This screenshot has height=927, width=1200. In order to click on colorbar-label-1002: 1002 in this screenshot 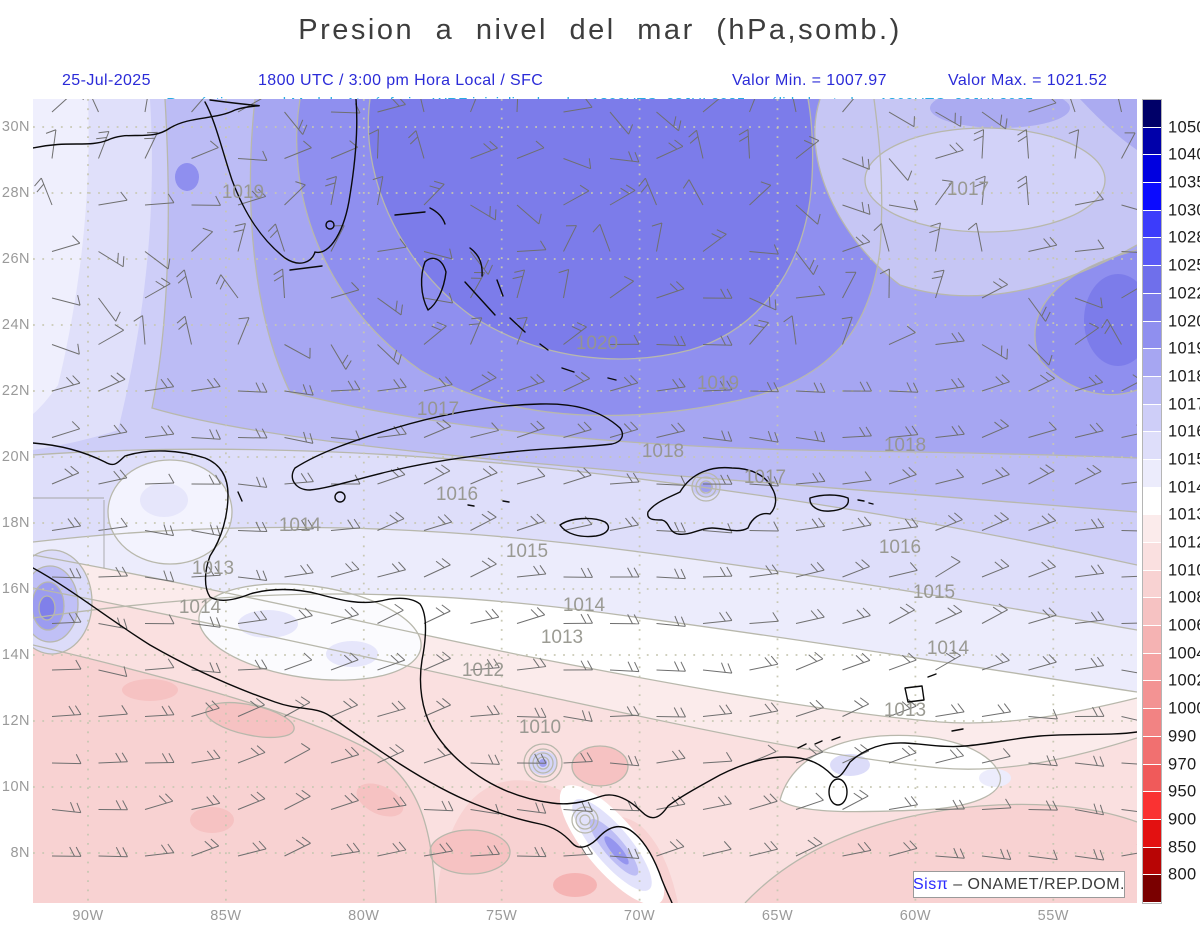, I will do `click(1184, 680)`.